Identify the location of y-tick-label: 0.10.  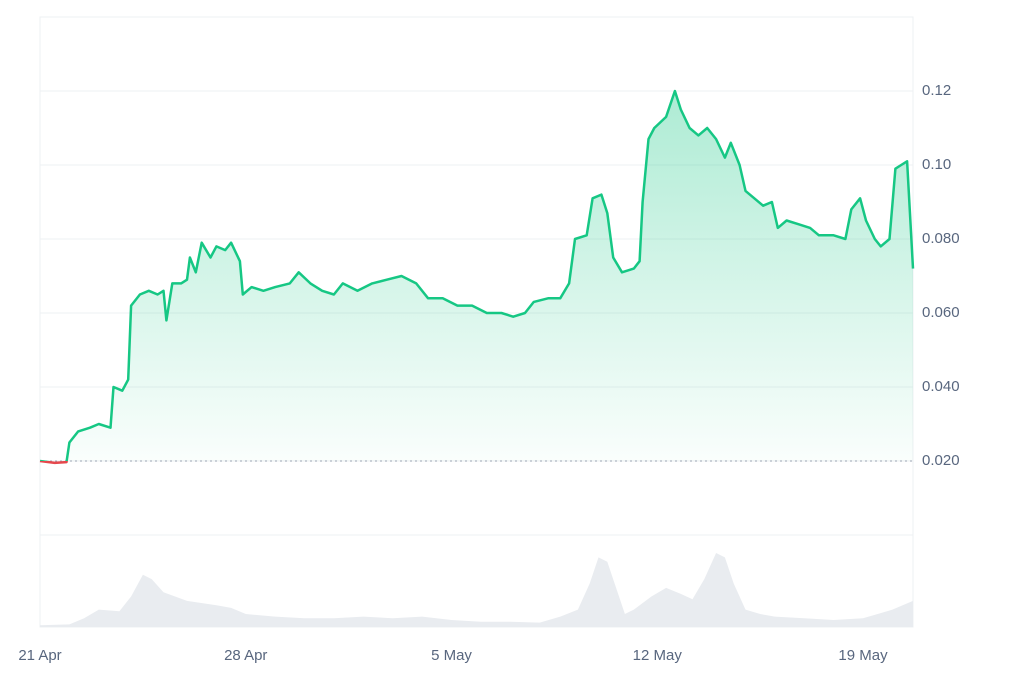
(936, 164).